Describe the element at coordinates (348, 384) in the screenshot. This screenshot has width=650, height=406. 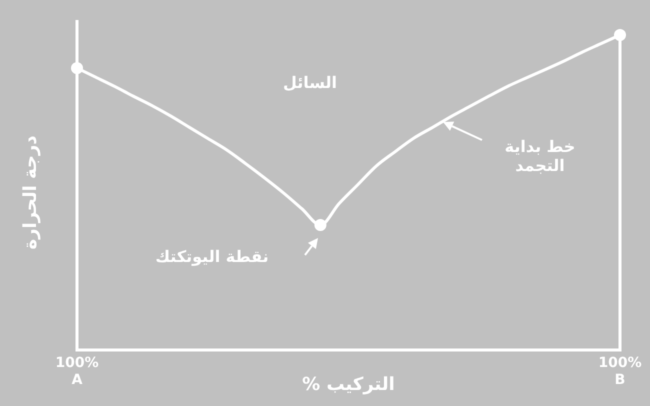
I see `xlabel: التركيب %` at that location.